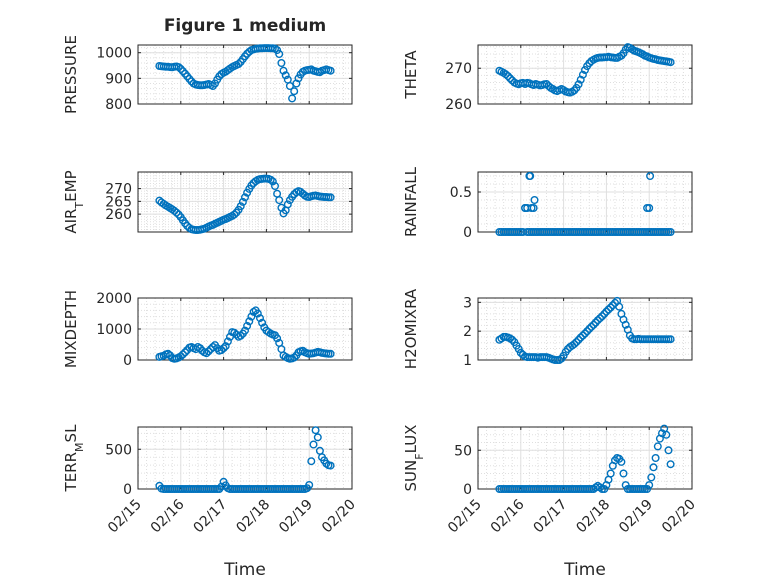  I want to click on y-axis-label: THETA, so click(411, 75).